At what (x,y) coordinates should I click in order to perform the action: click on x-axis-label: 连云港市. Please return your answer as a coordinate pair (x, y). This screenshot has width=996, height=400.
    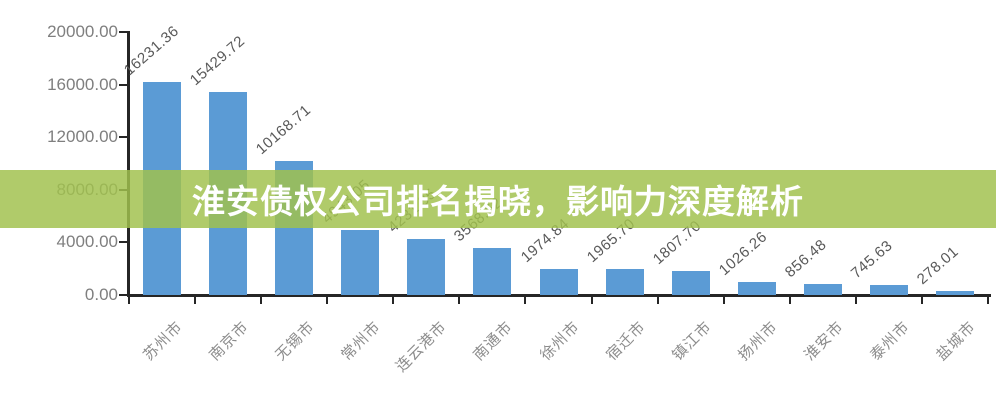
    Looking at the image, I should click on (422, 347).